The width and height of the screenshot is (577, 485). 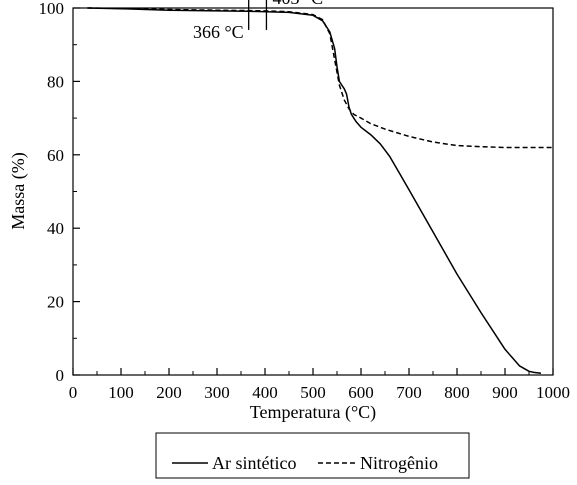 What do you see at coordinates (265, 392) in the screenshot?
I see `x-tick-label: 400` at bounding box center [265, 392].